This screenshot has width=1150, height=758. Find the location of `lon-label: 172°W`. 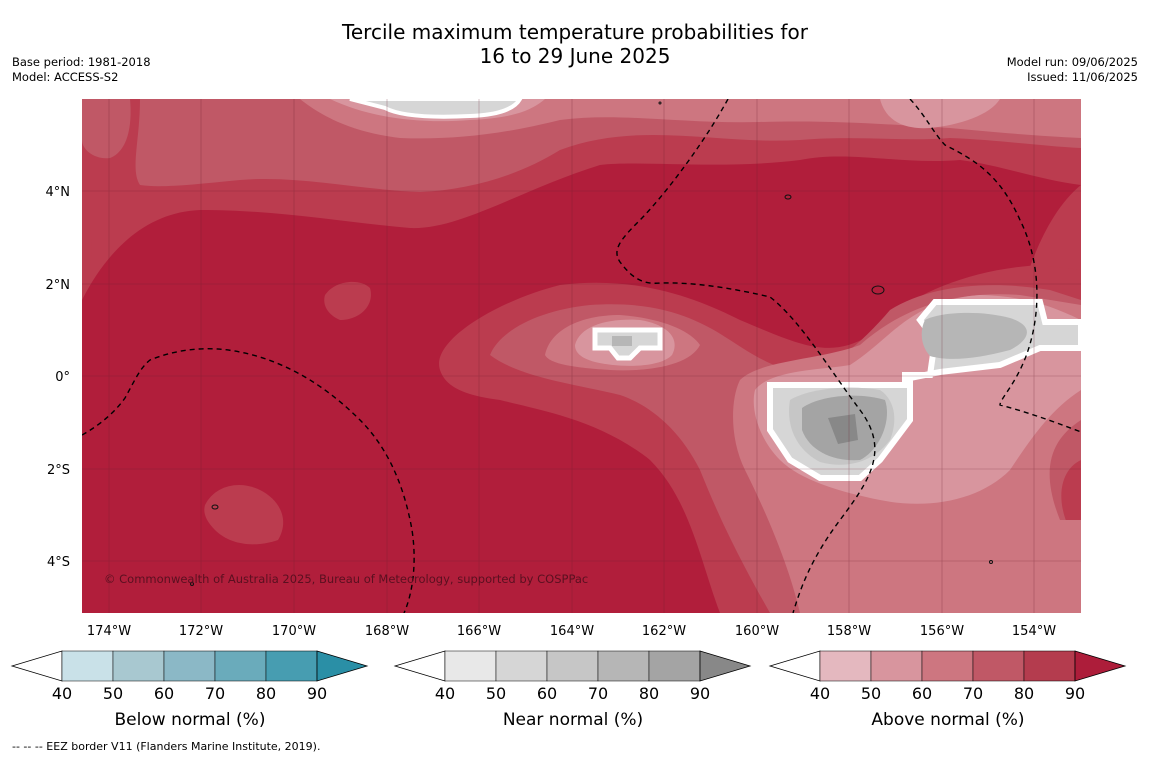

lon-label: 172°W is located at coordinates (201, 631).